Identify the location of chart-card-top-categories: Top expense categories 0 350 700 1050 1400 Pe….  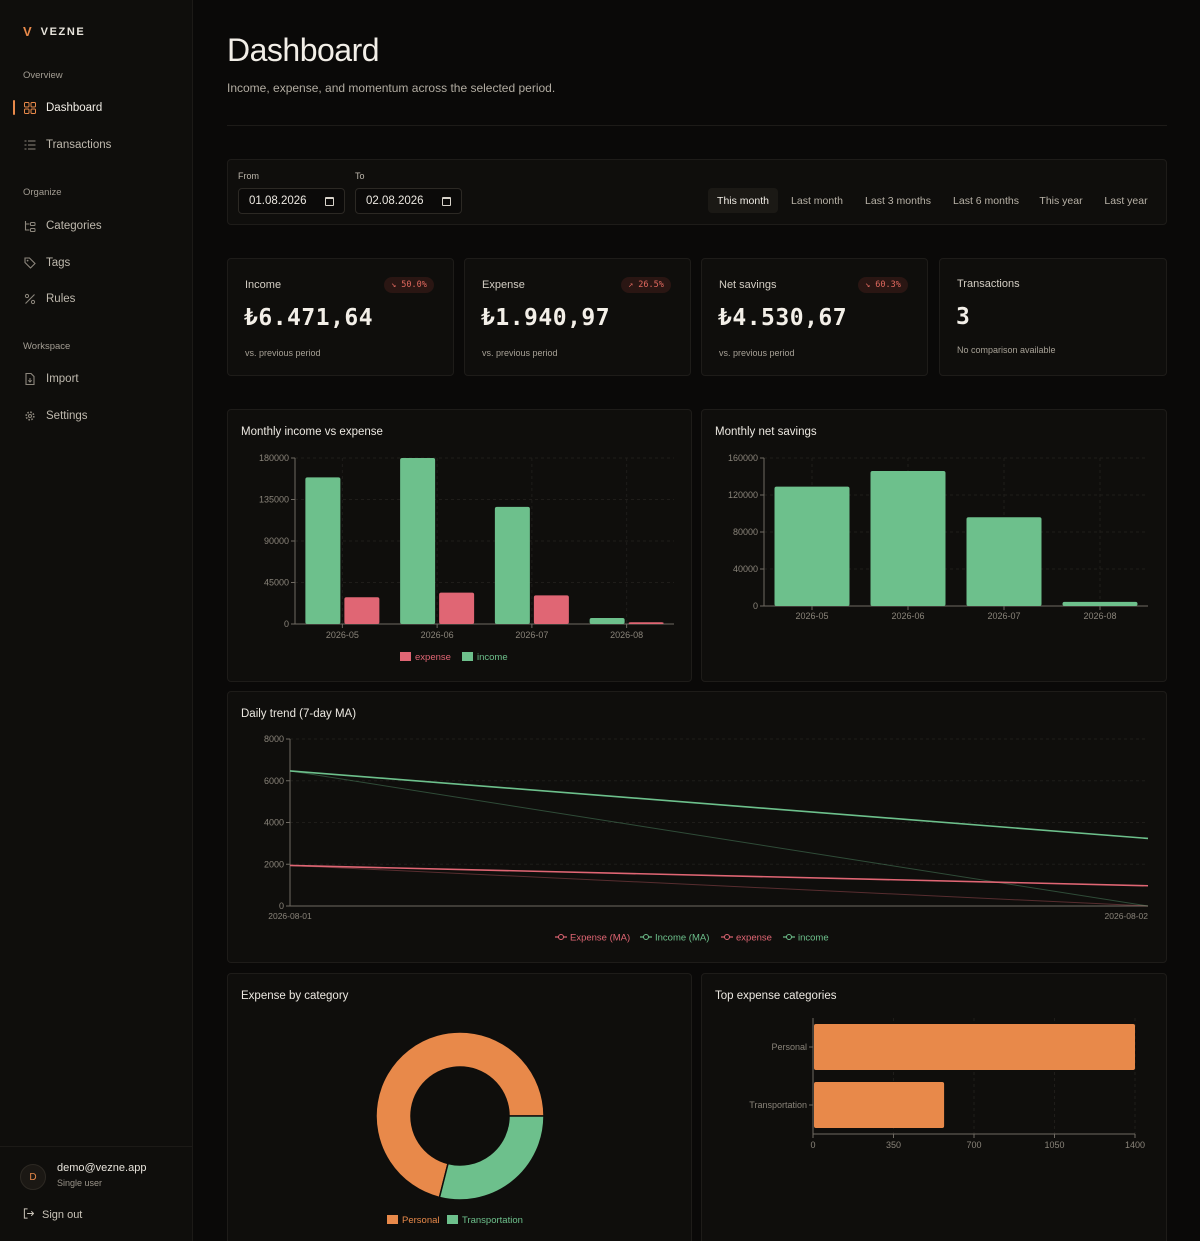
(934, 1107).